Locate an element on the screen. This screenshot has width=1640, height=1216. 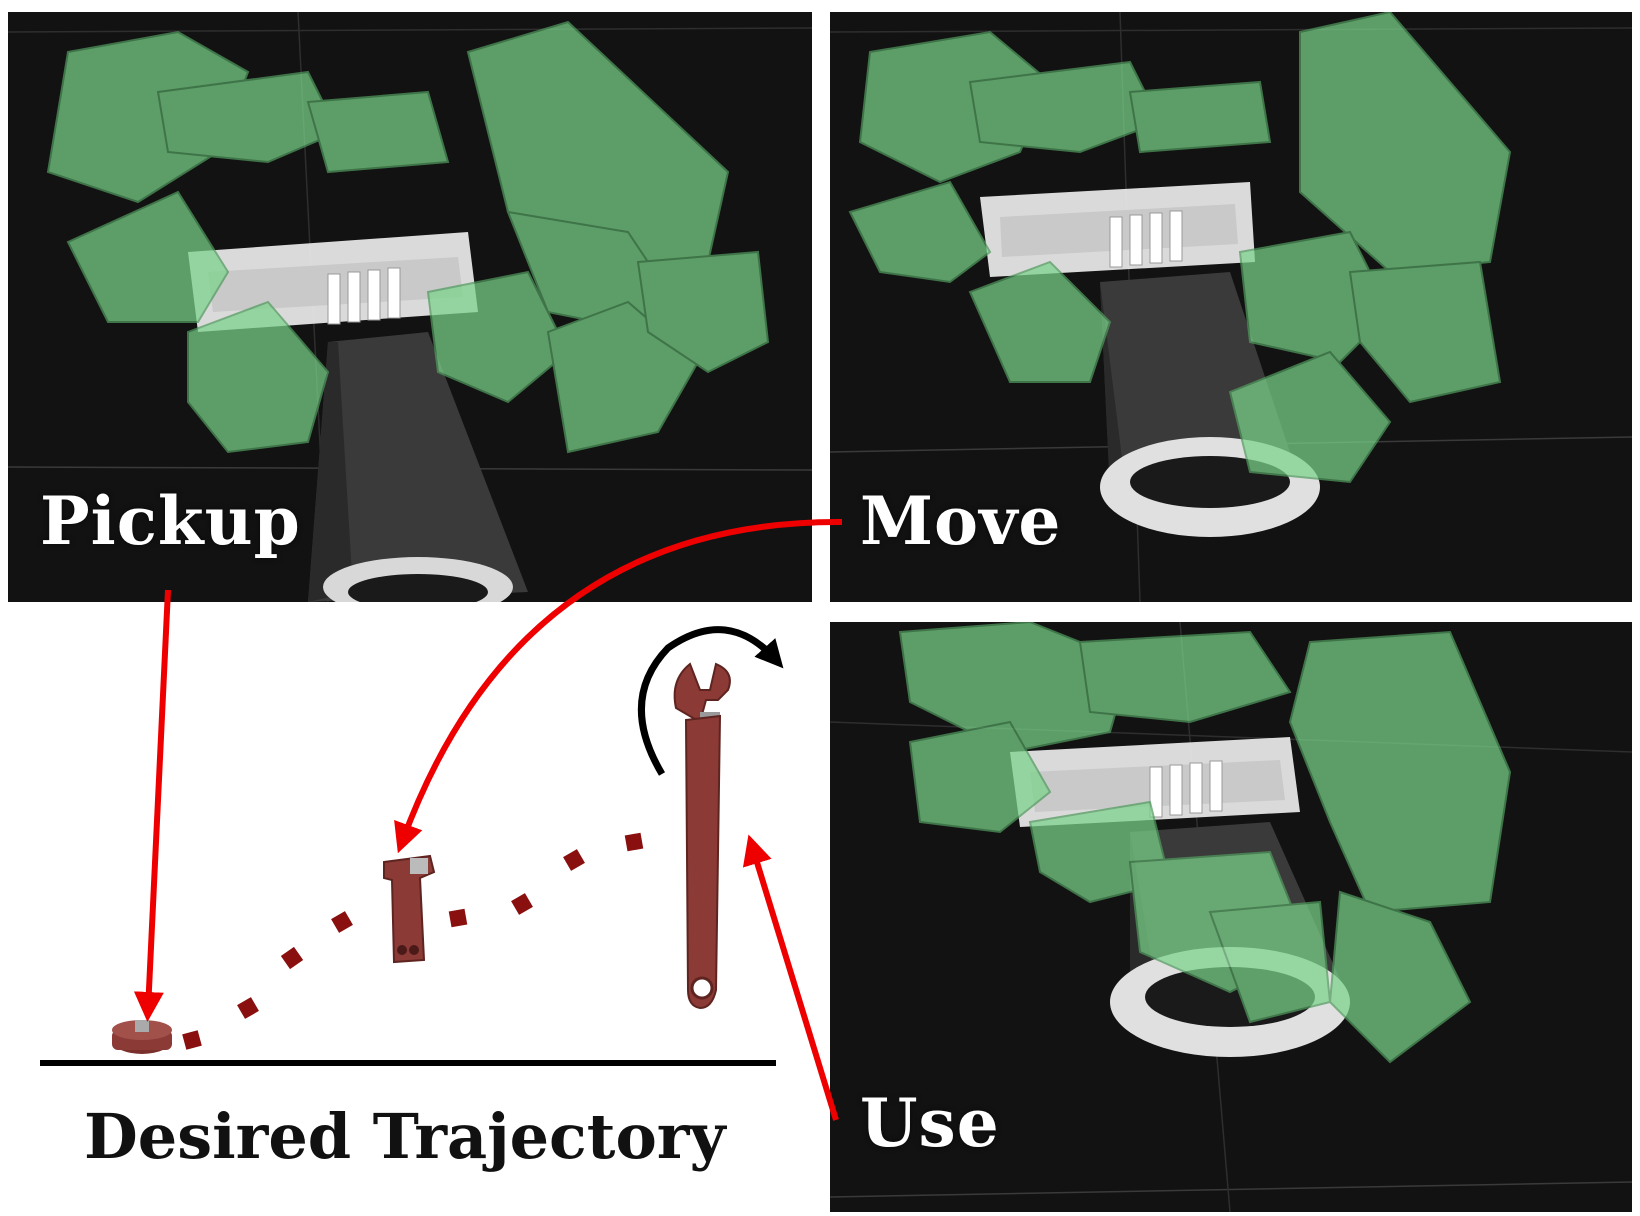
pickup-label: Pickup is located at coordinates (170, 521).